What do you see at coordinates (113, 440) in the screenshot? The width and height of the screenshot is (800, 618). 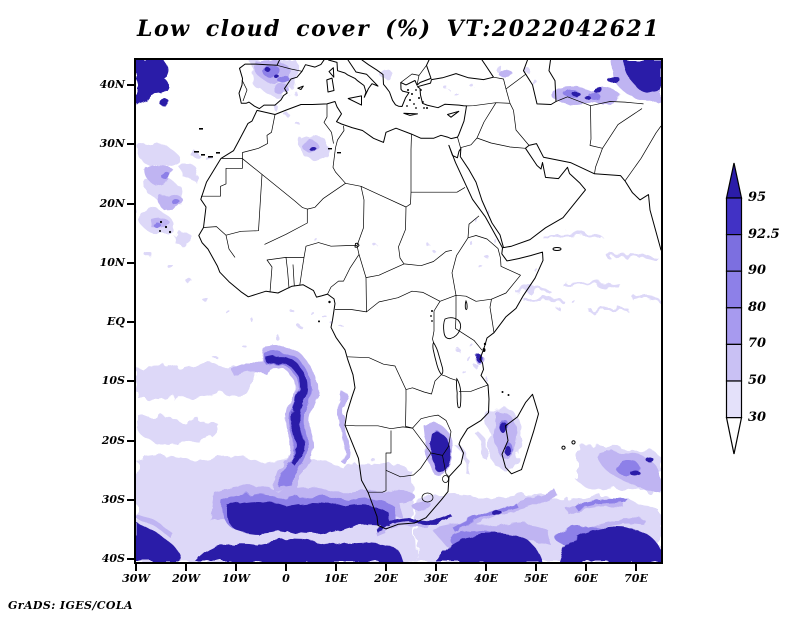 I see `lat-label-20s: 20S` at bounding box center [113, 440].